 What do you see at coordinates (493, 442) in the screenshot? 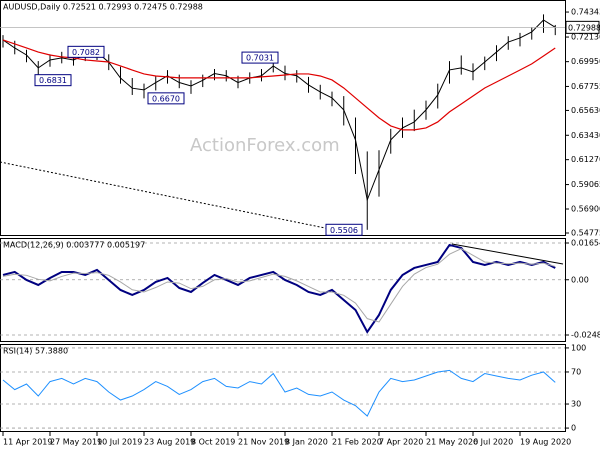
I see `x-tick-label: 6 Jul 2020` at bounding box center [493, 442].